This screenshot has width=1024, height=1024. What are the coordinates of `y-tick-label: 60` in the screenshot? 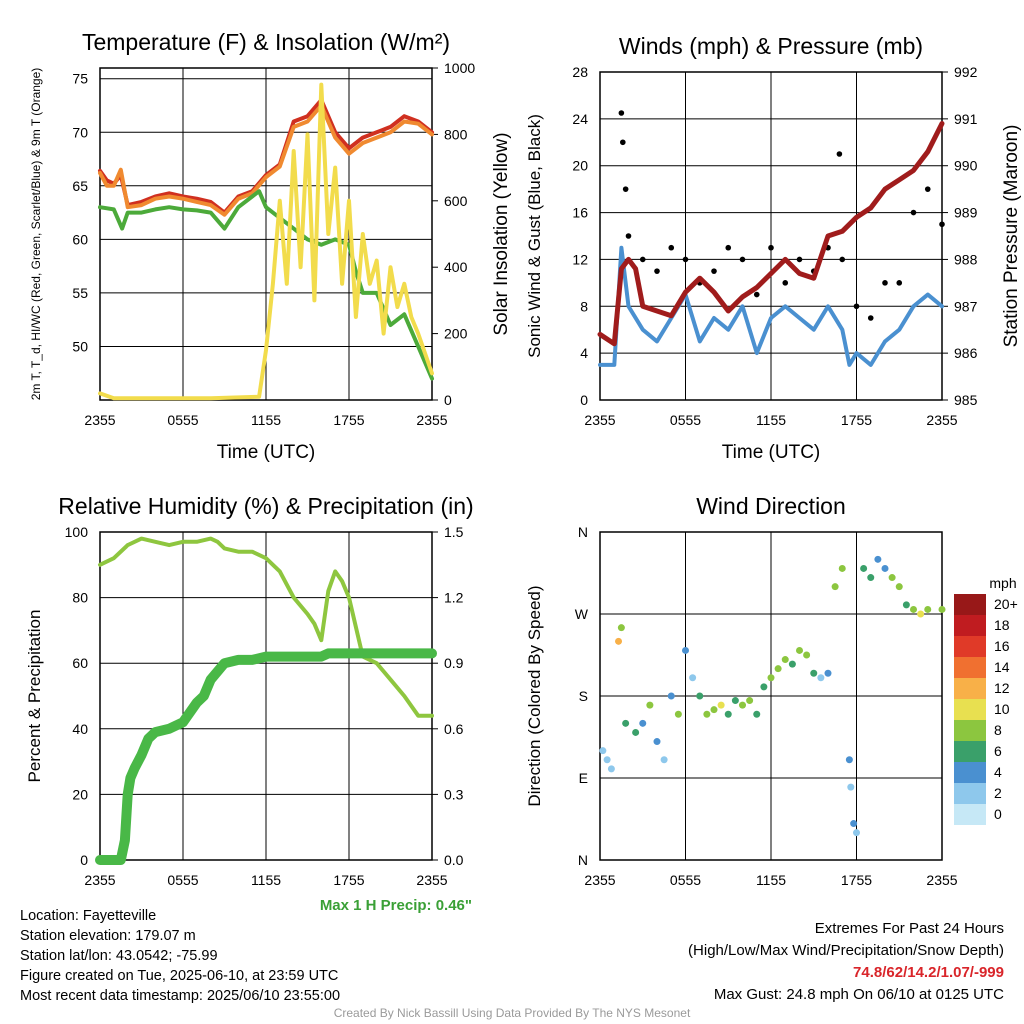 It's located at (80, 239).